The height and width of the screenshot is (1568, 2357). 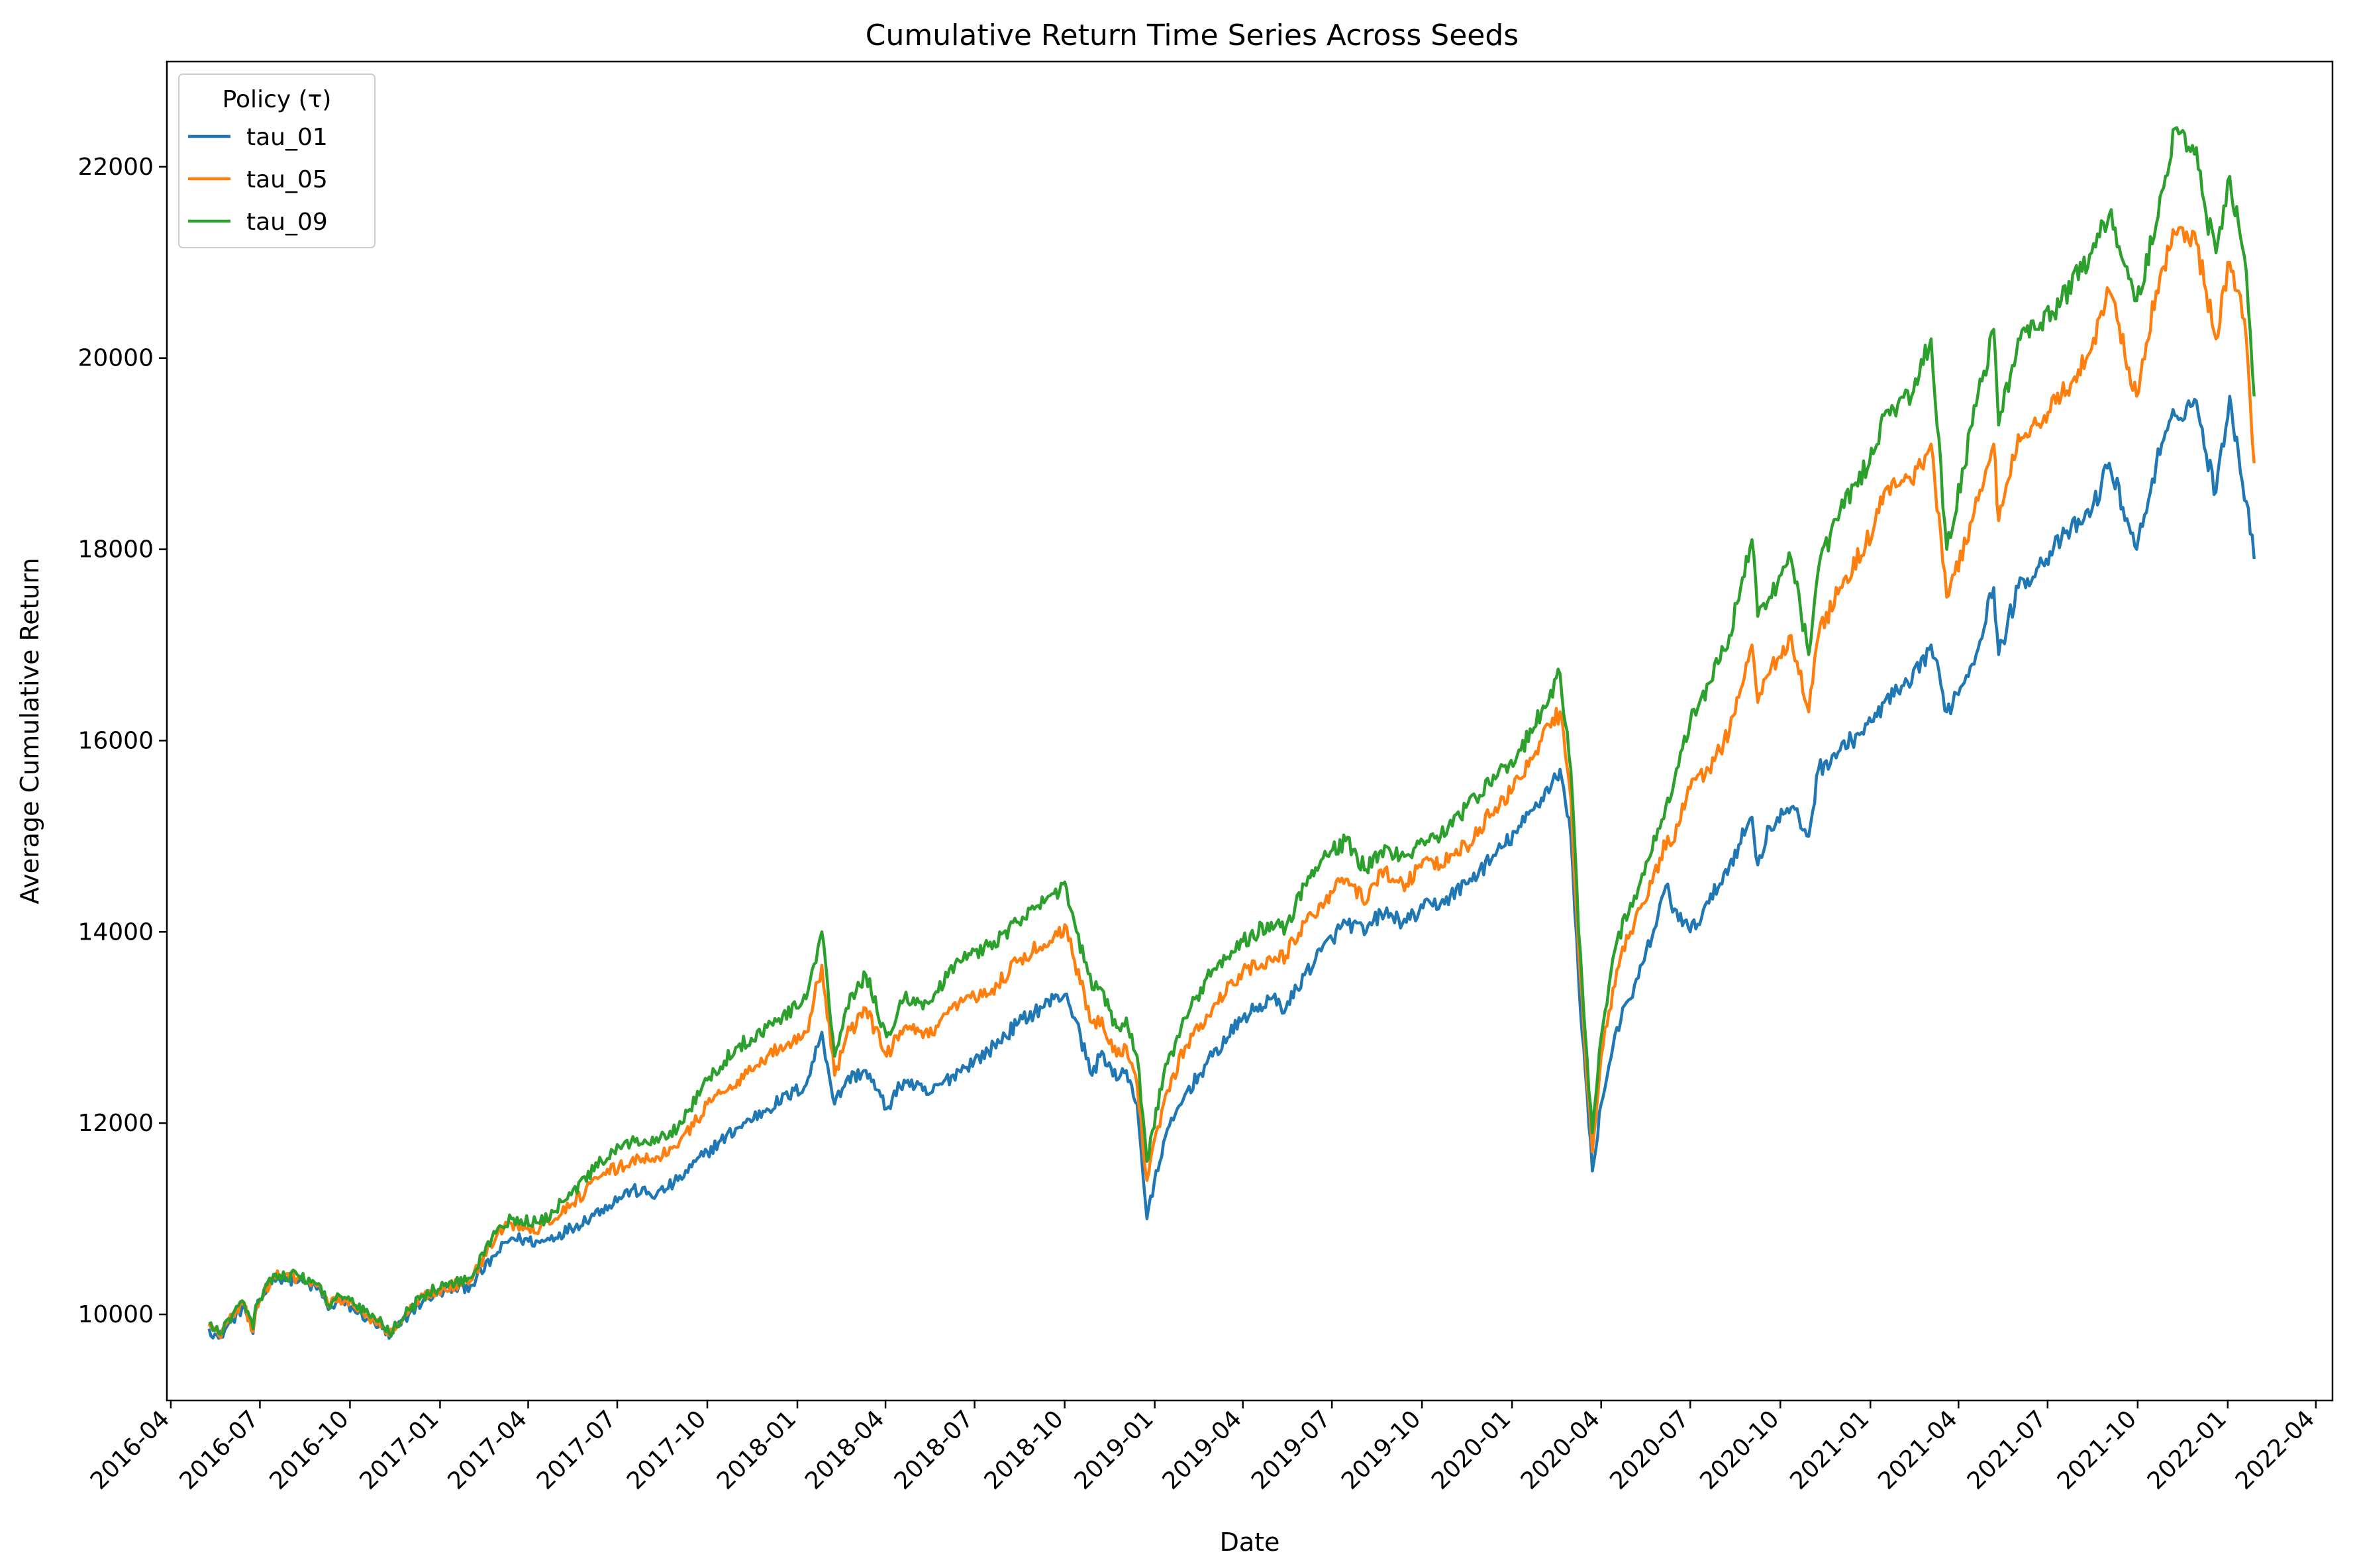 I want to click on y-tick-label: 12000, so click(x=115, y=1123).